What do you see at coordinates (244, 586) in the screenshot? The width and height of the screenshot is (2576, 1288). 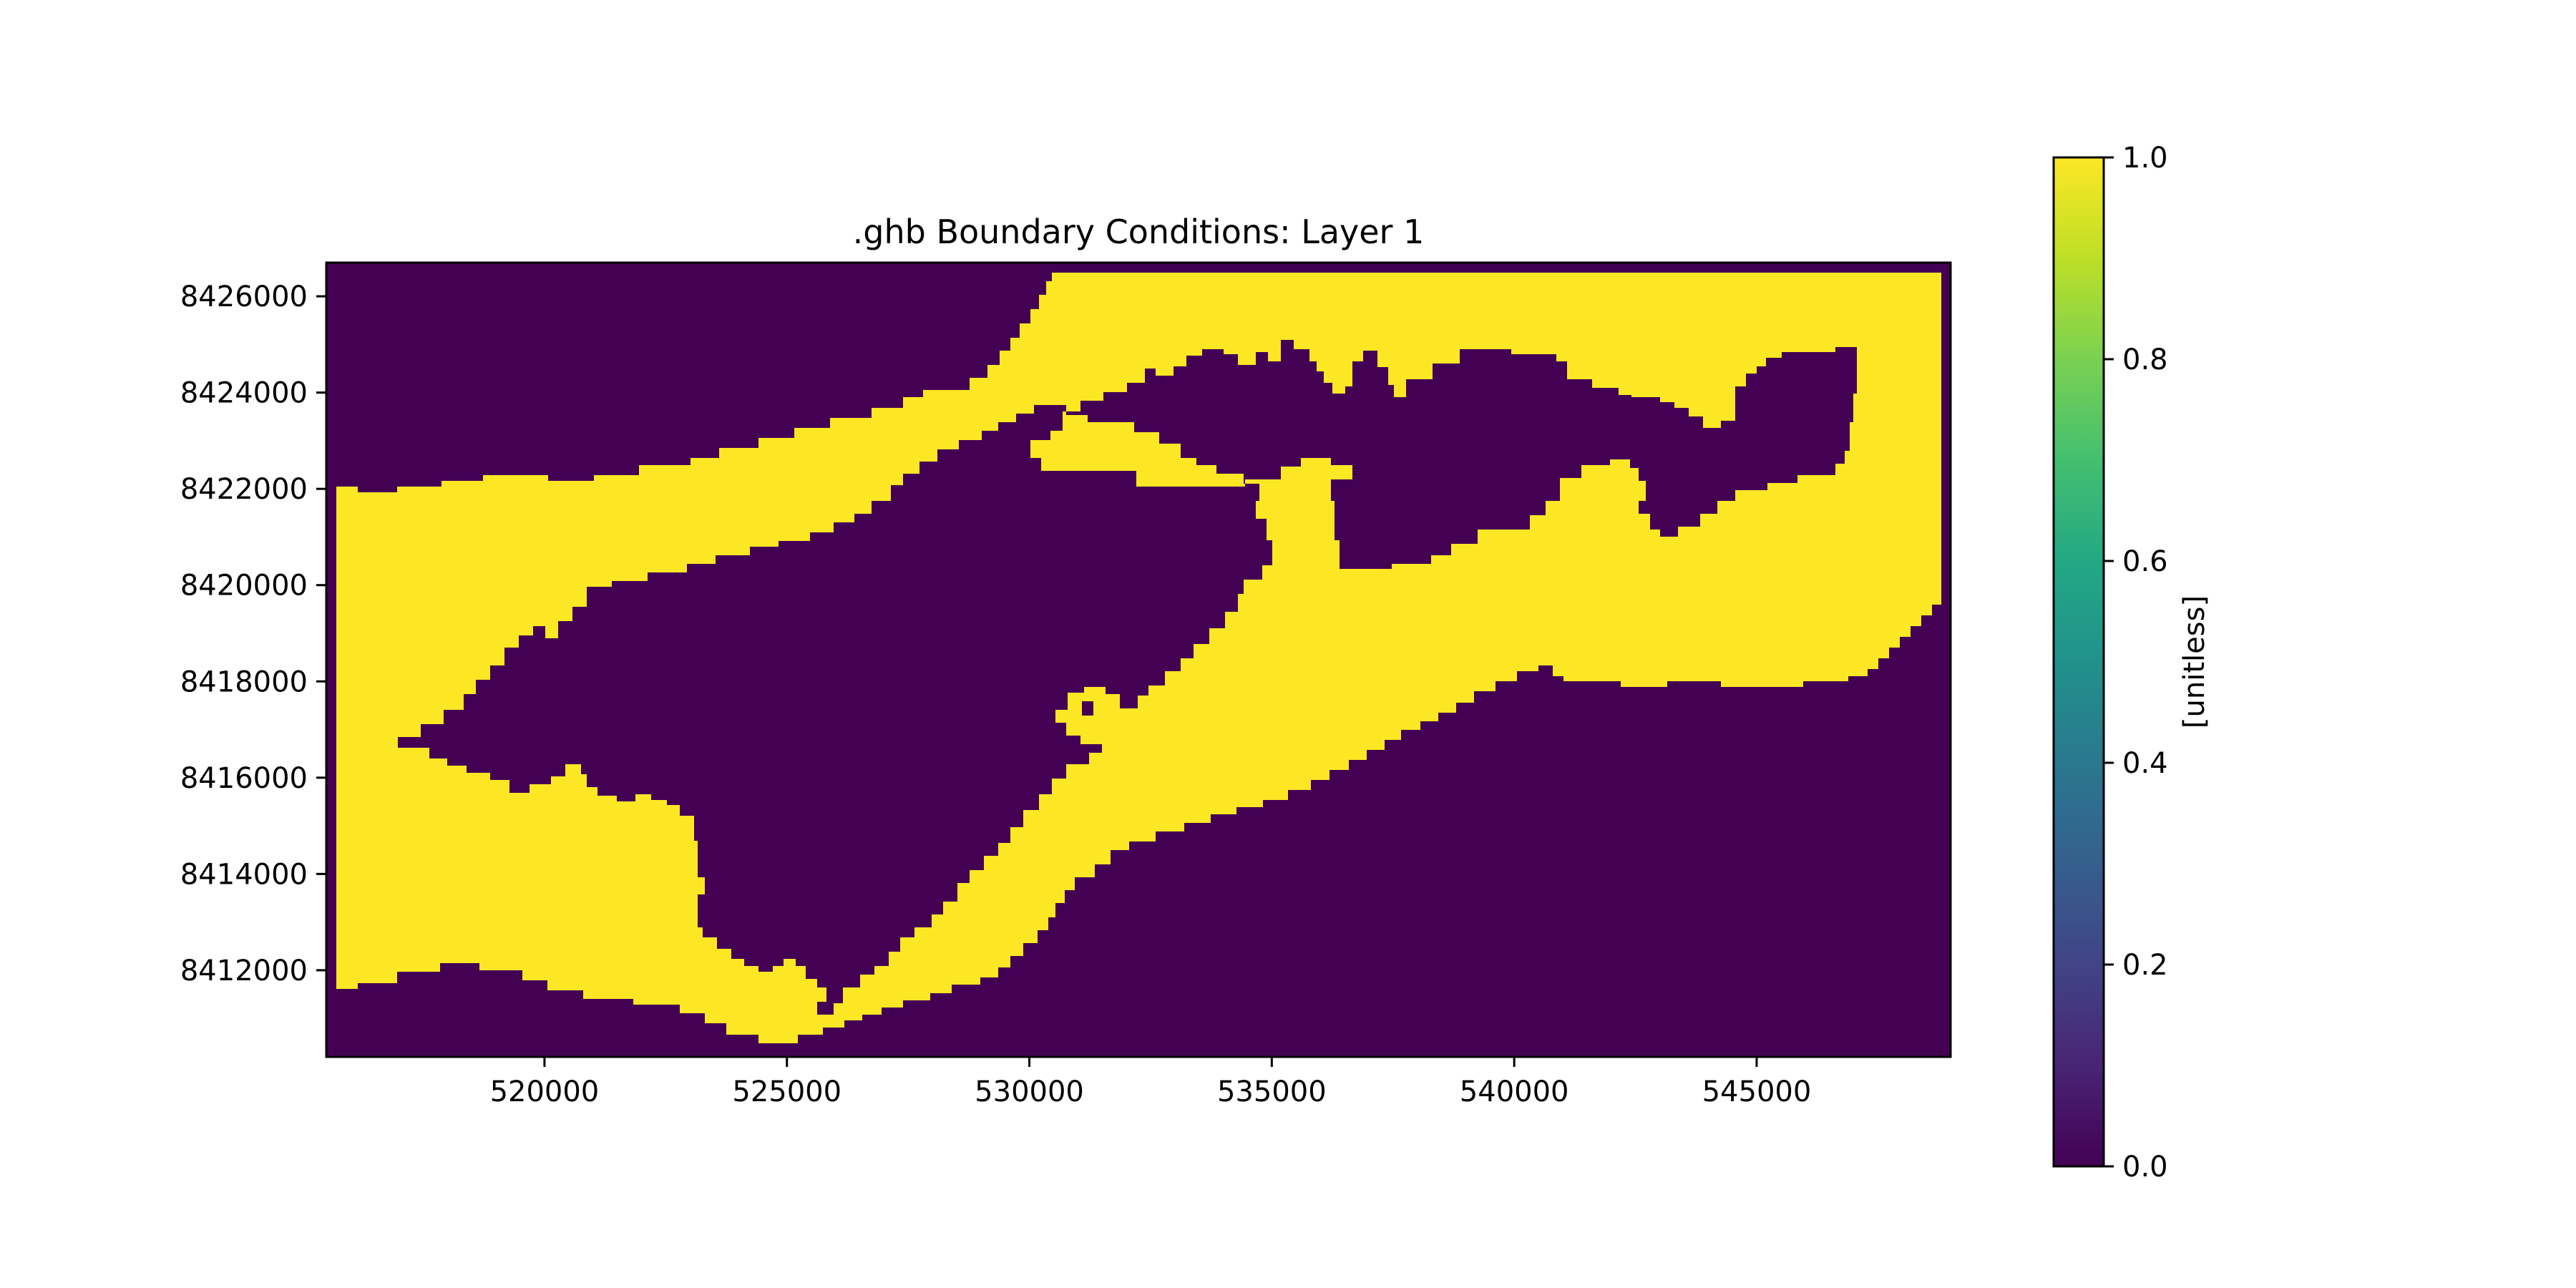 I see `y-tick-label: 8420000` at bounding box center [244, 586].